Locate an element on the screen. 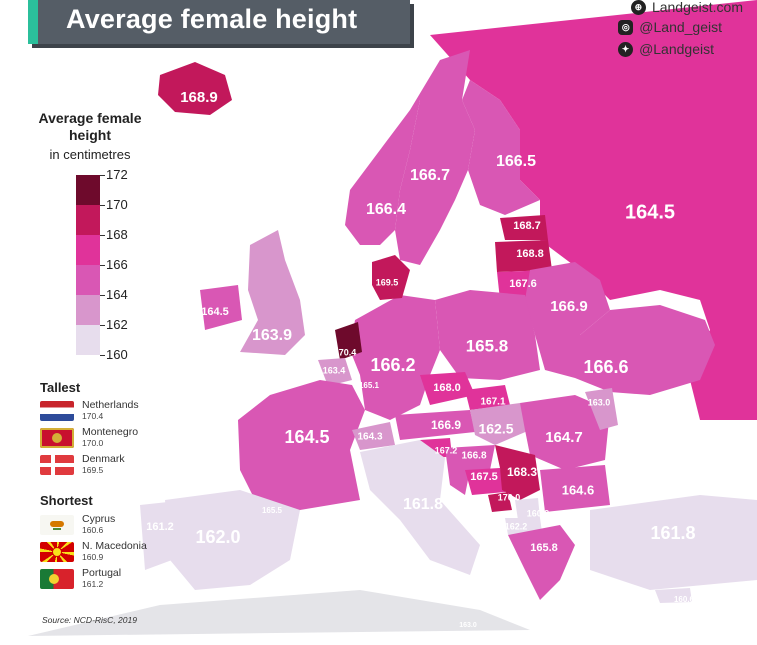  region-germany is located at coordinates (395, 357).